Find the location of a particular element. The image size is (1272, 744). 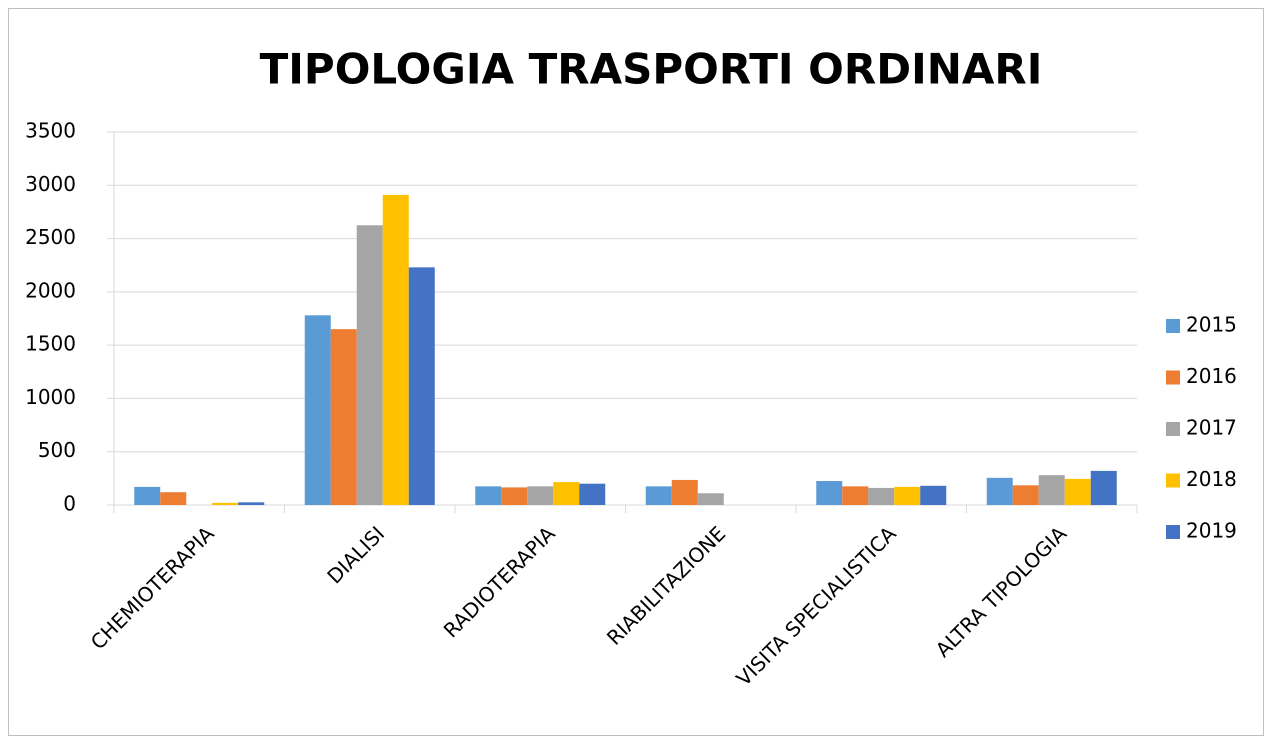

legend-label: 2016 is located at coordinates (1211, 376).